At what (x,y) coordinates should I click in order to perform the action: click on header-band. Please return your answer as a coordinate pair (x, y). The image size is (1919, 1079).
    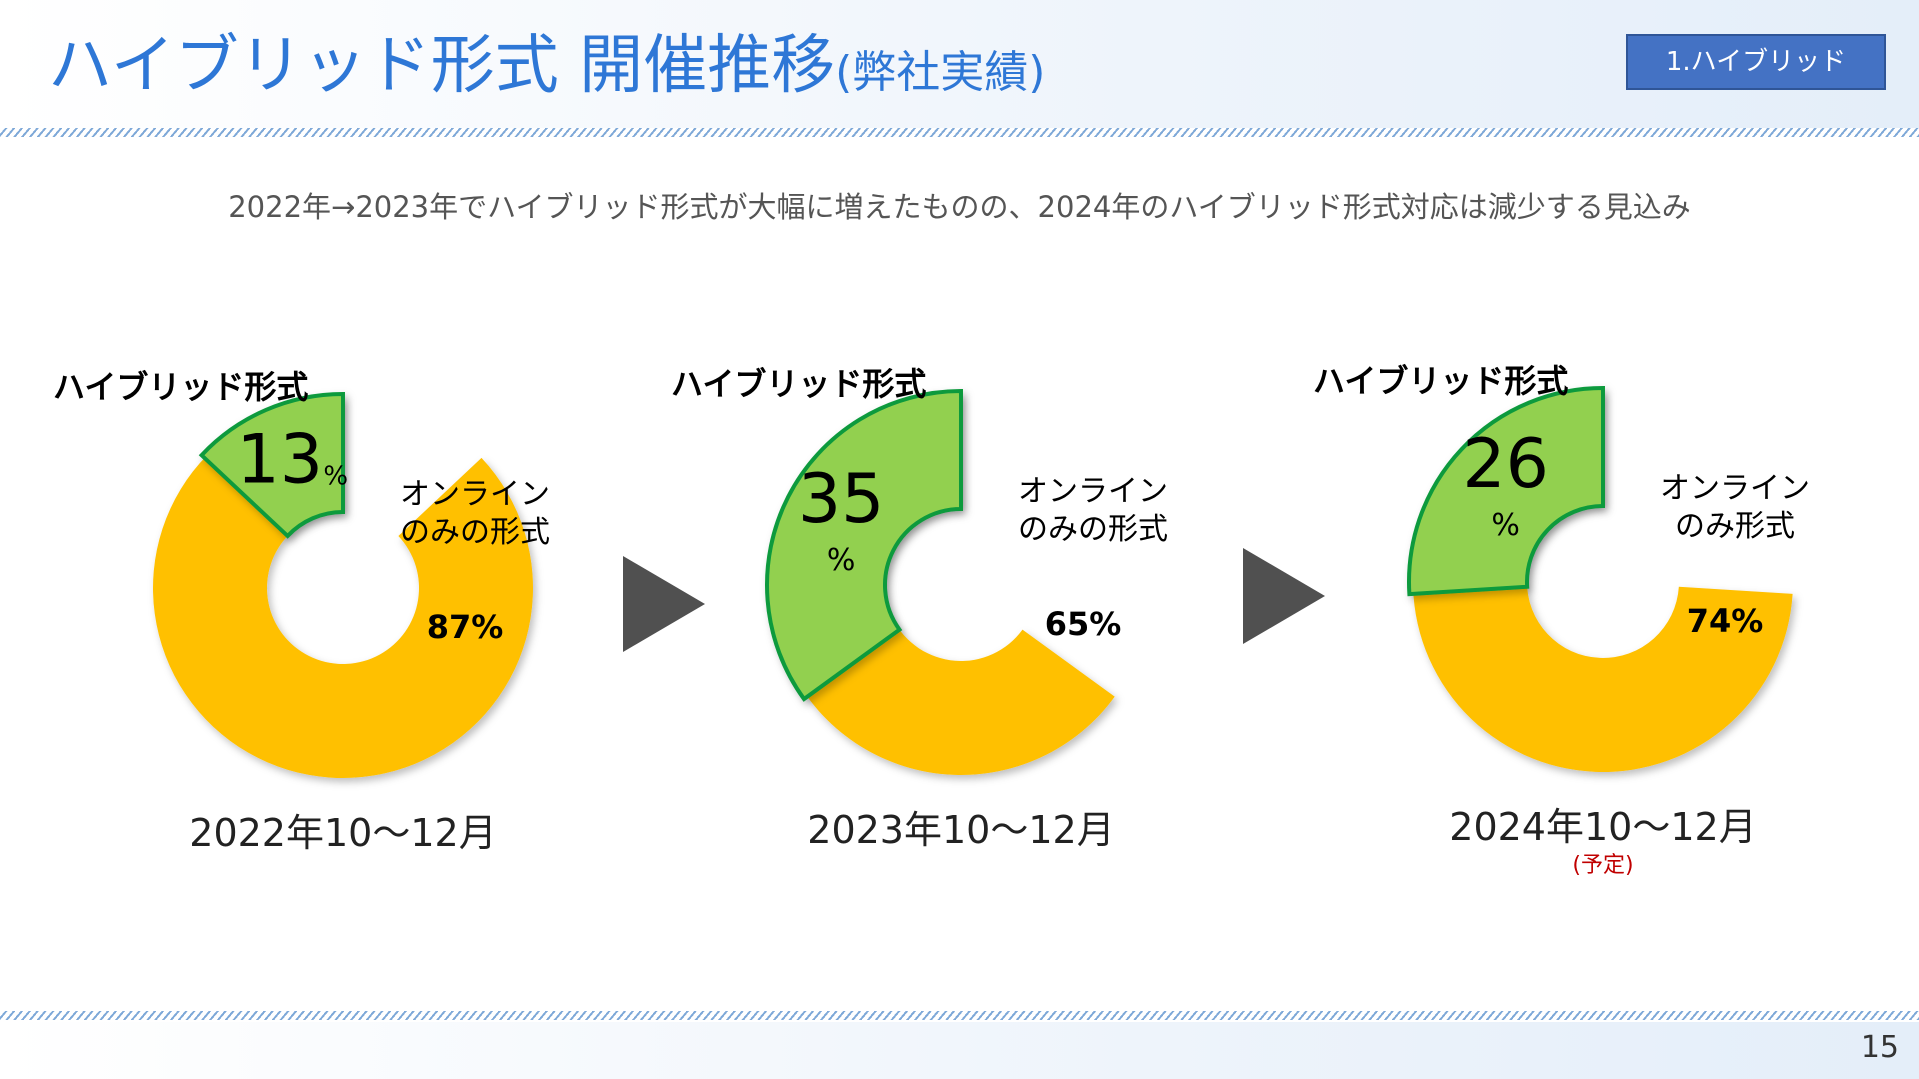
    Looking at the image, I should click on (959, 64).